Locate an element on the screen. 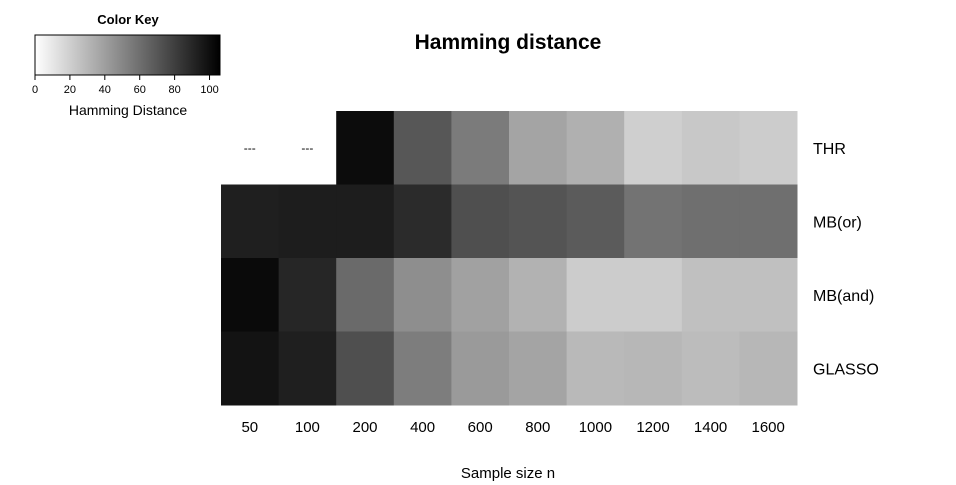 This screenshot has height=485, width=956. row-label: GLASSO is located at coordinates (846, 369).